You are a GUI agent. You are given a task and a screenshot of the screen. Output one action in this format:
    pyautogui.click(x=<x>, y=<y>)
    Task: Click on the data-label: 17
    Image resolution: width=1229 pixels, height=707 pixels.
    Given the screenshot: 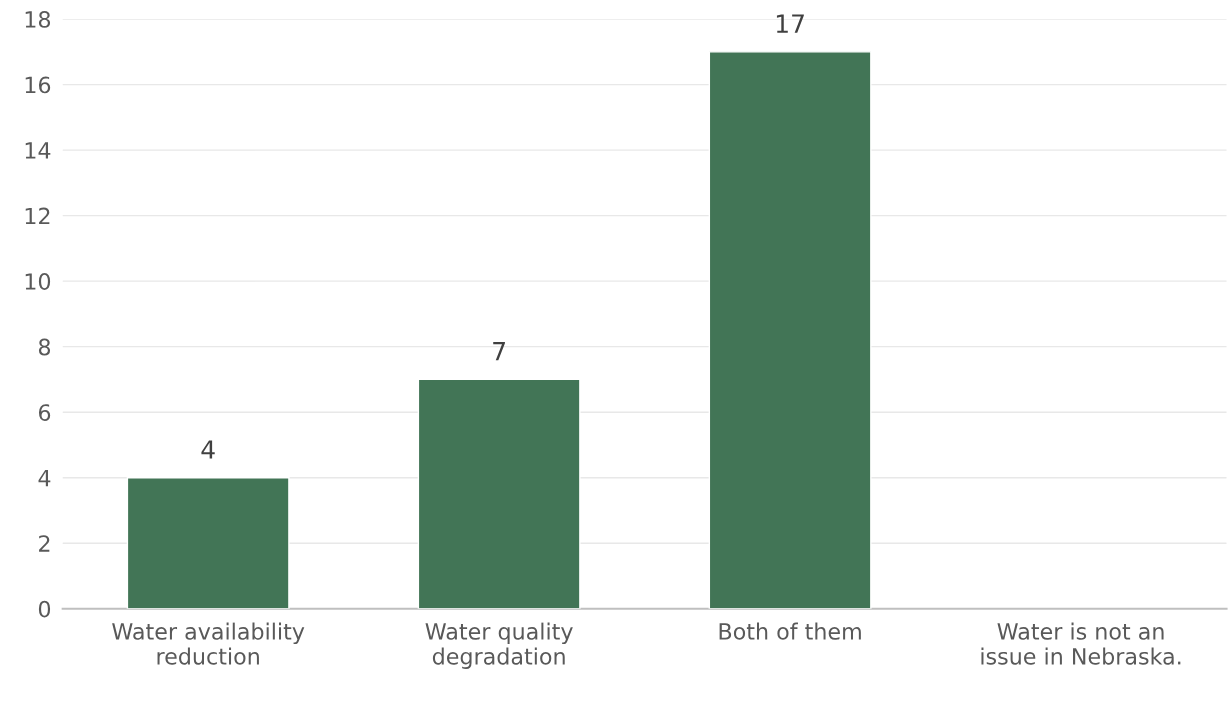 What is the action you would take?
    pyautogui.click(x=790, y=23)
    